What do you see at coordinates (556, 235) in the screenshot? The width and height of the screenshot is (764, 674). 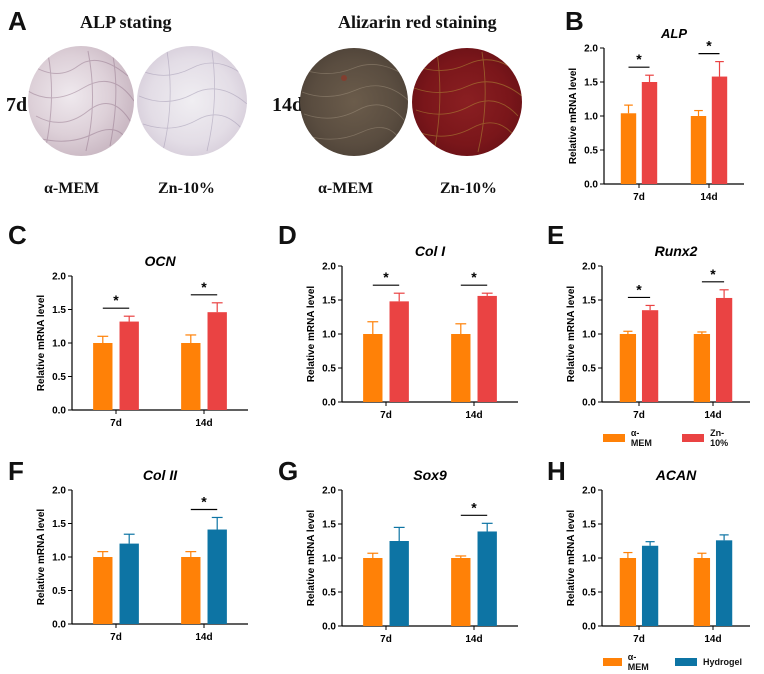 I see `panel-letter-e: E` at bounding box center [556, 235].